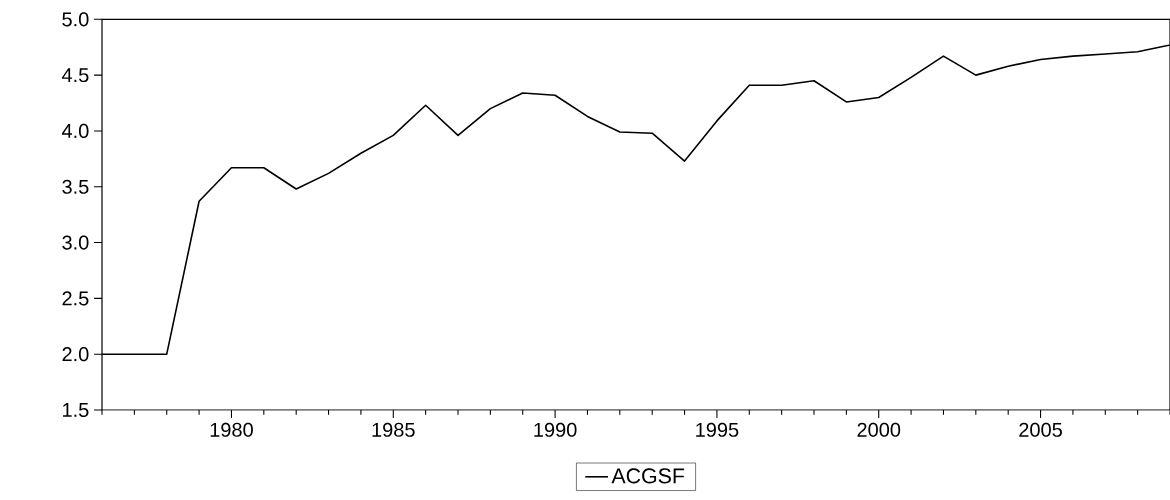  What do you see at coordinates (75, 75) in the screenshot?
I see `y-tick-label: 4.5` at bounding box center [75, 75].